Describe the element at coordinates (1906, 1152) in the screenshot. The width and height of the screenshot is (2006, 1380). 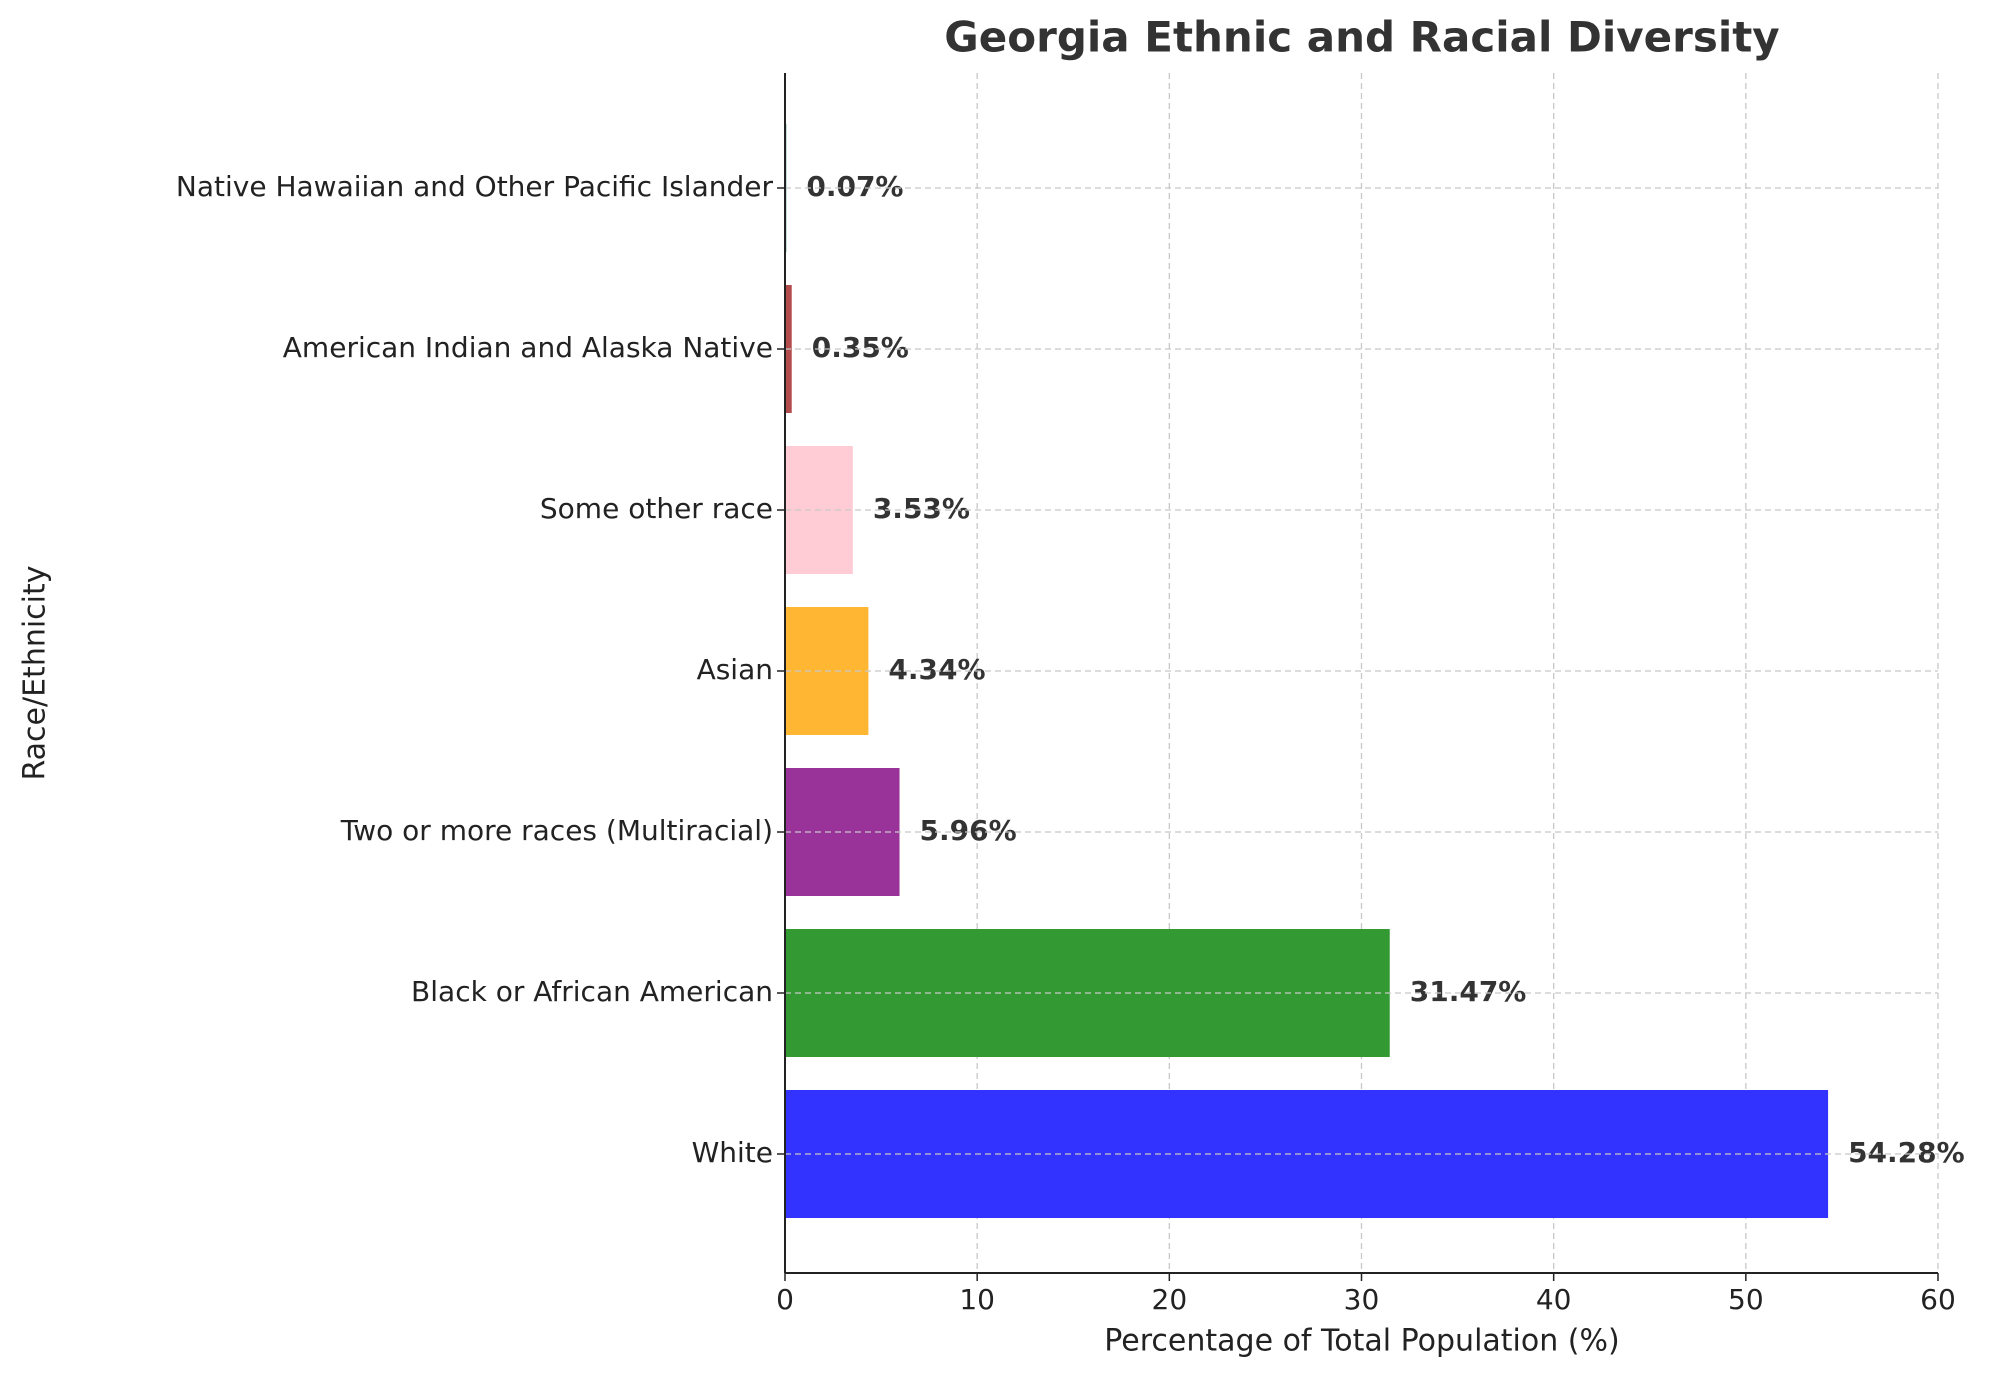
I see `value-label: 54.28%` at that location.